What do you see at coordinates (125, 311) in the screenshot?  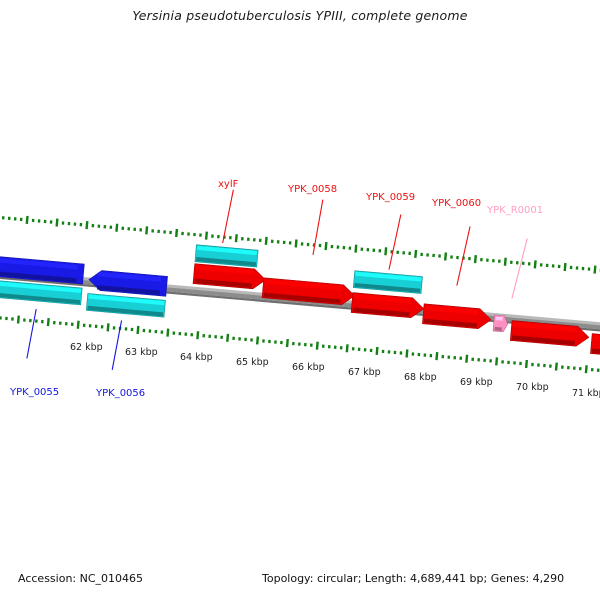 I see `cds-bar-shadow` at bounding box center [125, 311].